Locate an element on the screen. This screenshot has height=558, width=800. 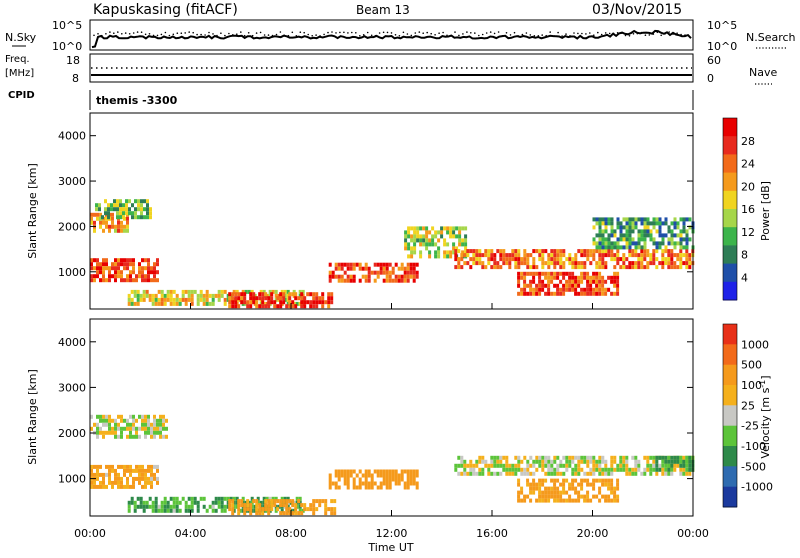
y-tick-label: 3000 is located at coordinates (72, 387).